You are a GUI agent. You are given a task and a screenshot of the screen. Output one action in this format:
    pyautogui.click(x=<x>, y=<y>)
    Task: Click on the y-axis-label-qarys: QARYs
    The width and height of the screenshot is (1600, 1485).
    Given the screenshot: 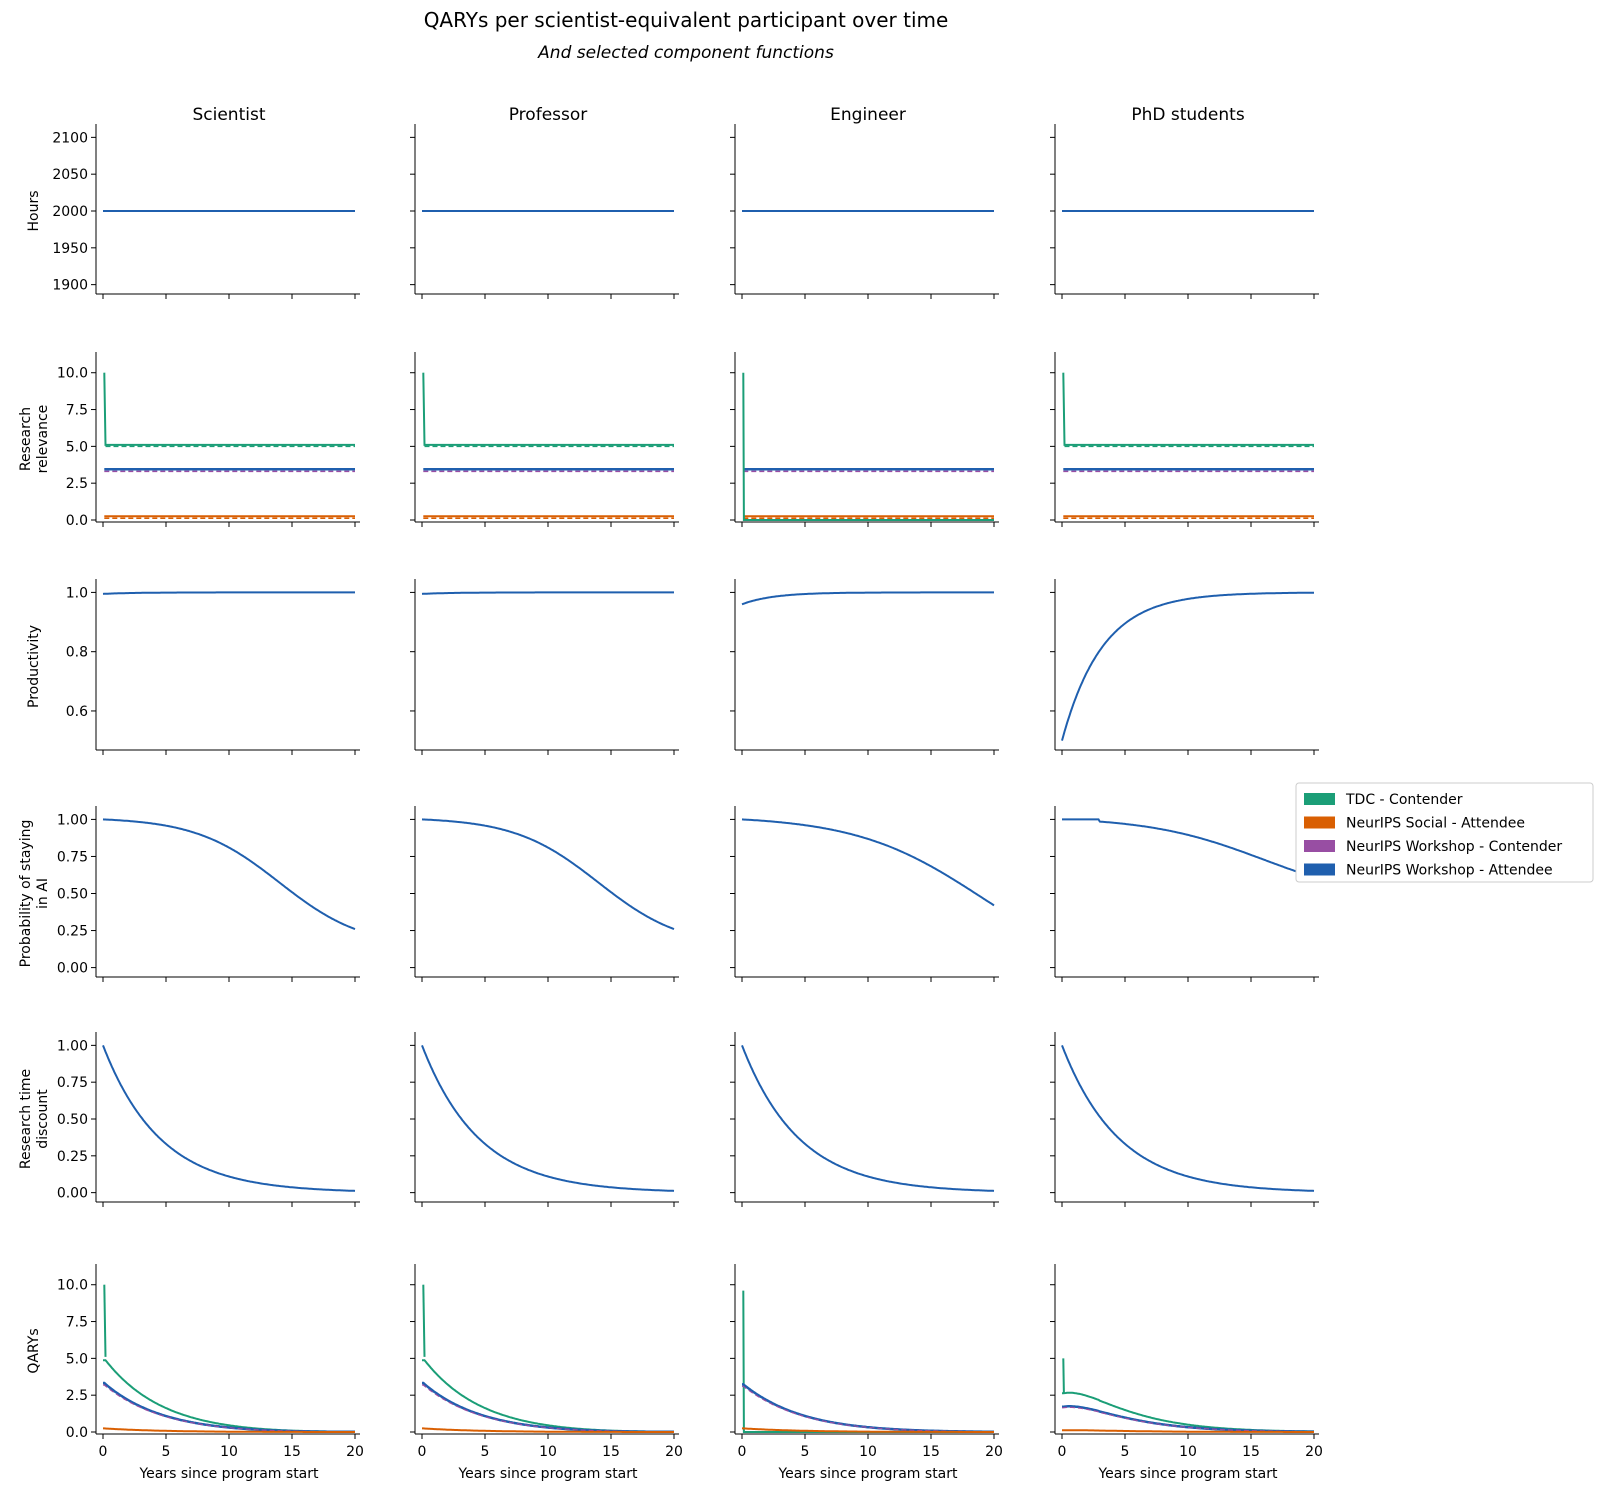 What is the action you would take?
    pyautogui.click(x=34, y=1350)
    